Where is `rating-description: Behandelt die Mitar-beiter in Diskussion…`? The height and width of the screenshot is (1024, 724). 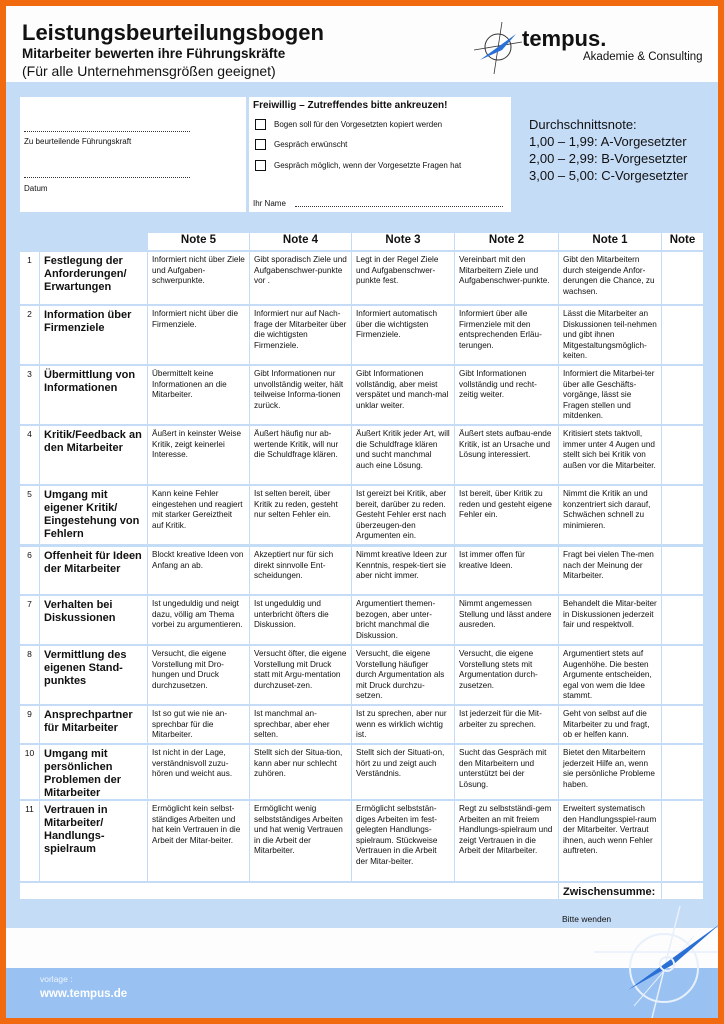 rating-description: Behandelt die Mitar-beiter in Diskussion… is located at coordinates (610, 620).